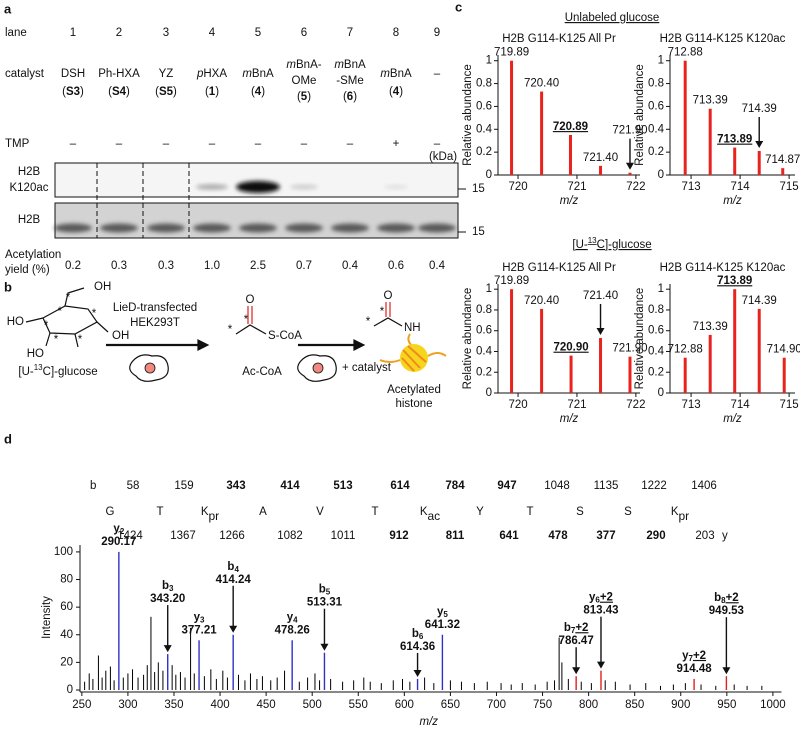 This screenshot has width=800, height=742. What do you see at coordinates (233, 567) in the screenshot?
I see `ion-label: b4` at bounding box center [233, 567].